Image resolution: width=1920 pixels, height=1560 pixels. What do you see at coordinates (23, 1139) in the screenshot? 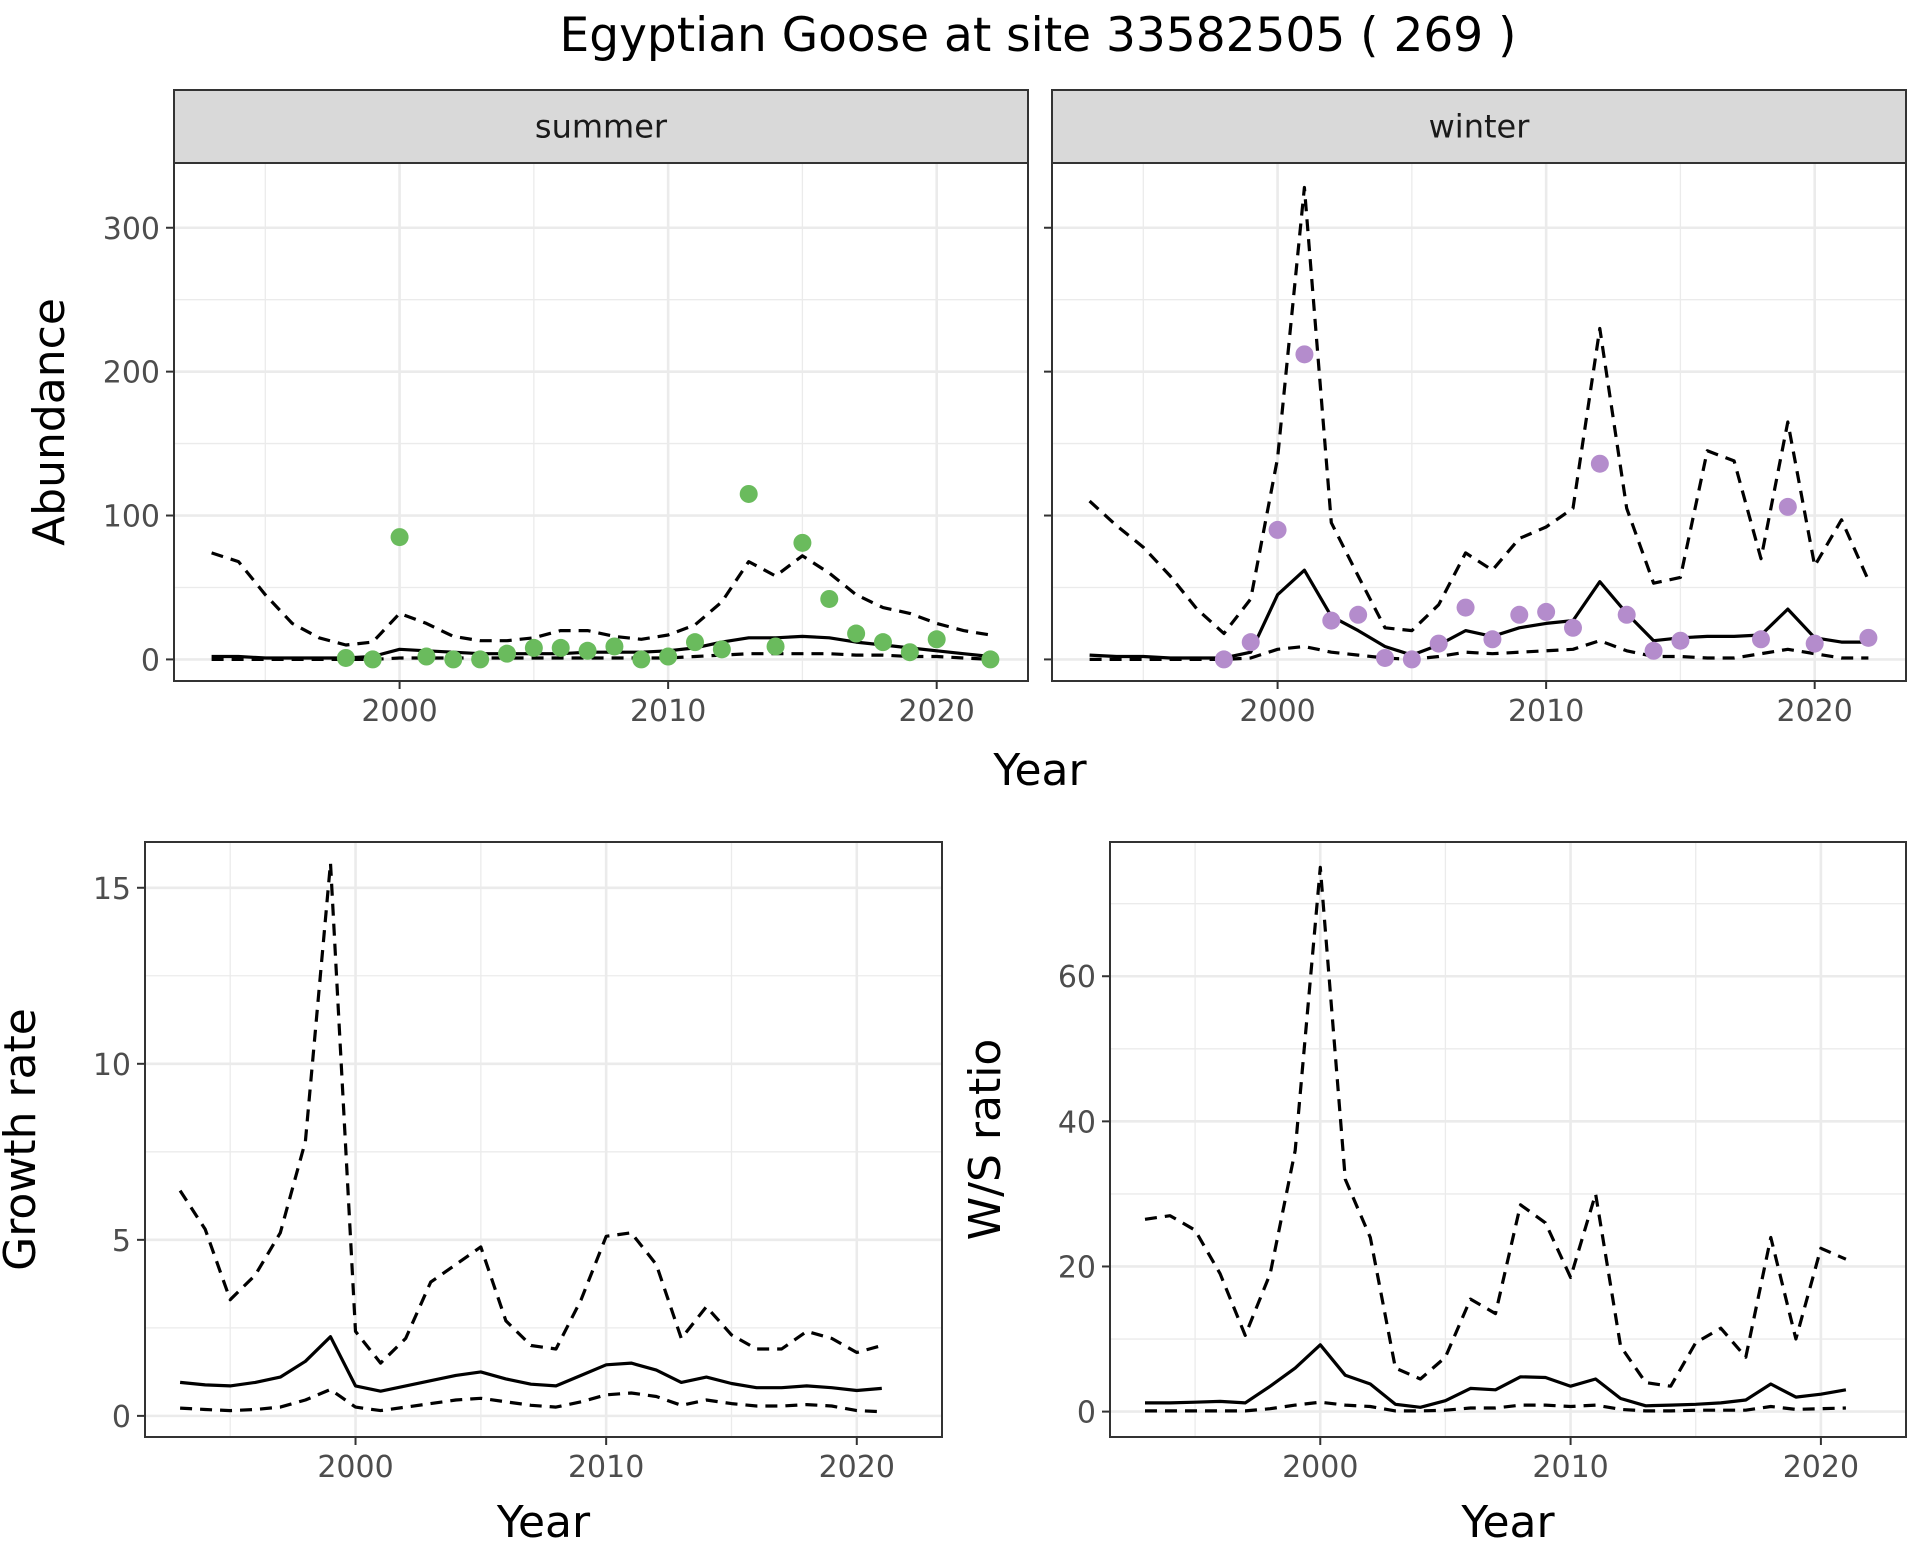
I see `y-axis-title: Growth rate` at bounding box center [23, 1139].